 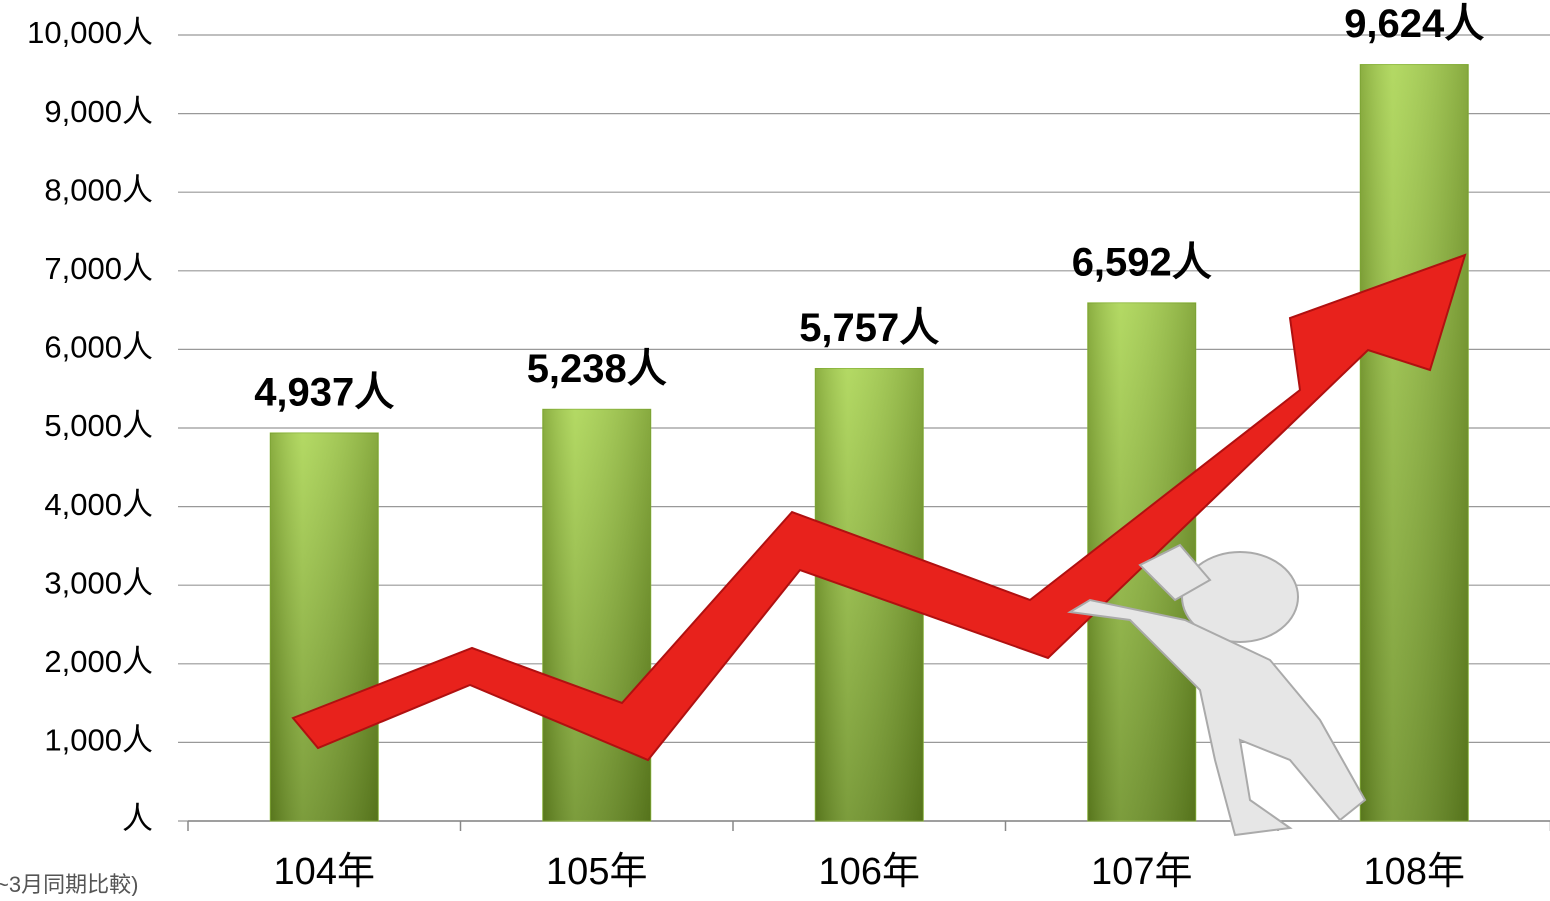 I want to click on note: ~3月同期比較), so click(x=69, y=884).